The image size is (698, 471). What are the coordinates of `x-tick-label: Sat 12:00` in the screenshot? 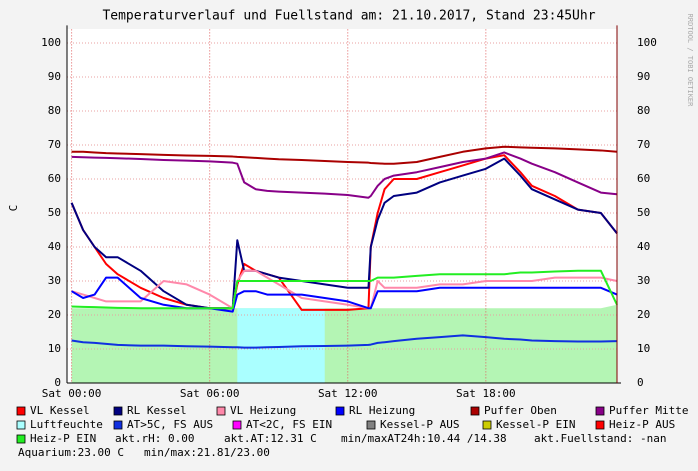 It's located at (348, 393).